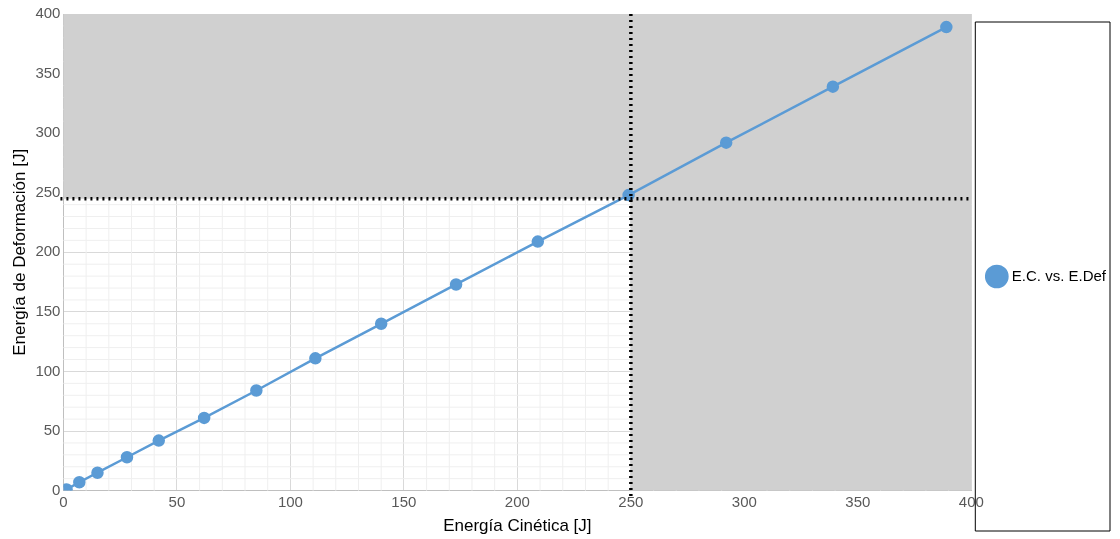  Describe the element at coordinates (48, 72) in the screenshot. I see `y-tick-label: 350` at that location.